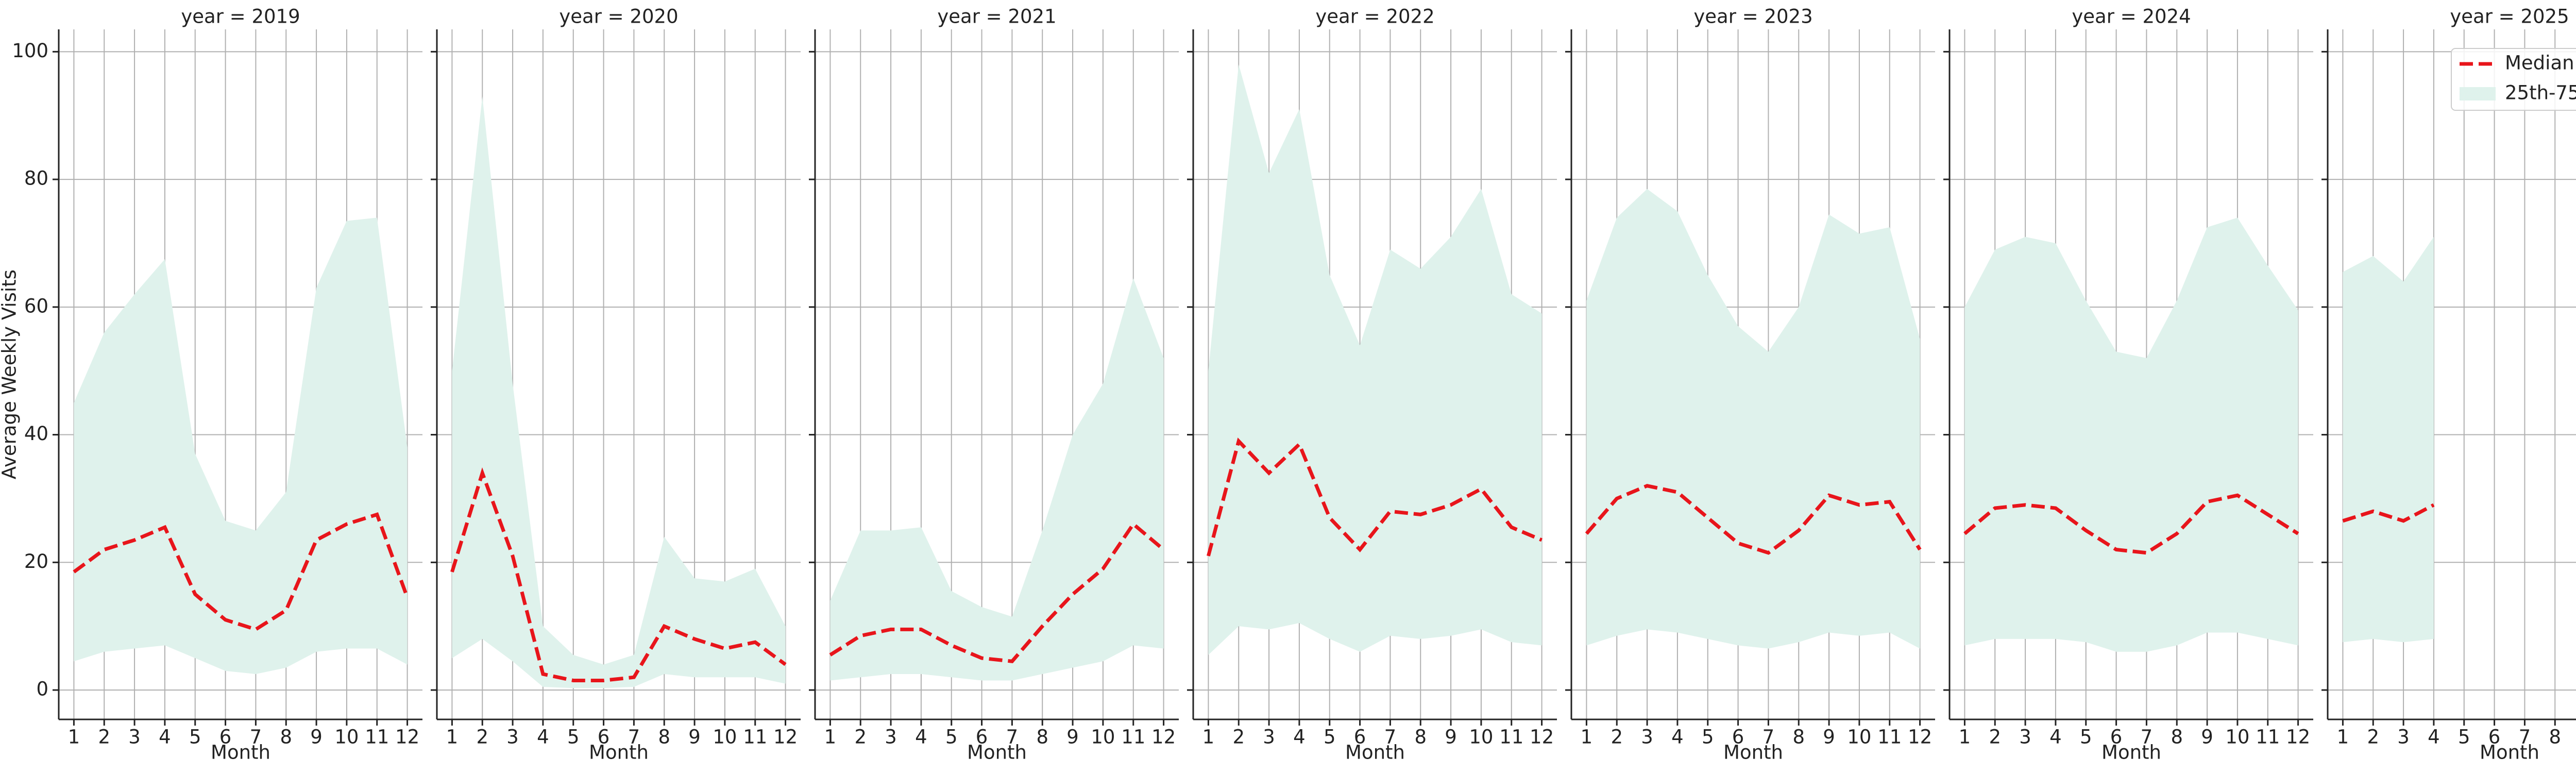  Describe the element at coordinates (30, 51) in the screenshot. I see `y-tick-label: 100` at that location.